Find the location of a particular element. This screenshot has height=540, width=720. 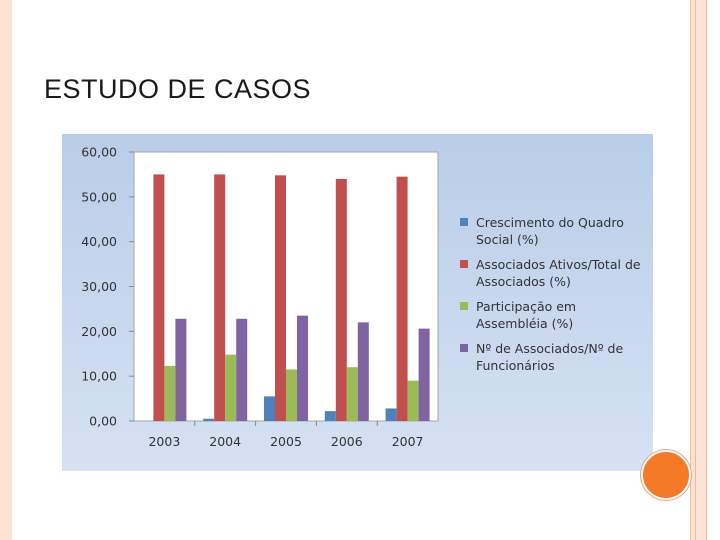

legend-item: Crescimento do Quadro Social (%) is located at coordinates (555, 231).